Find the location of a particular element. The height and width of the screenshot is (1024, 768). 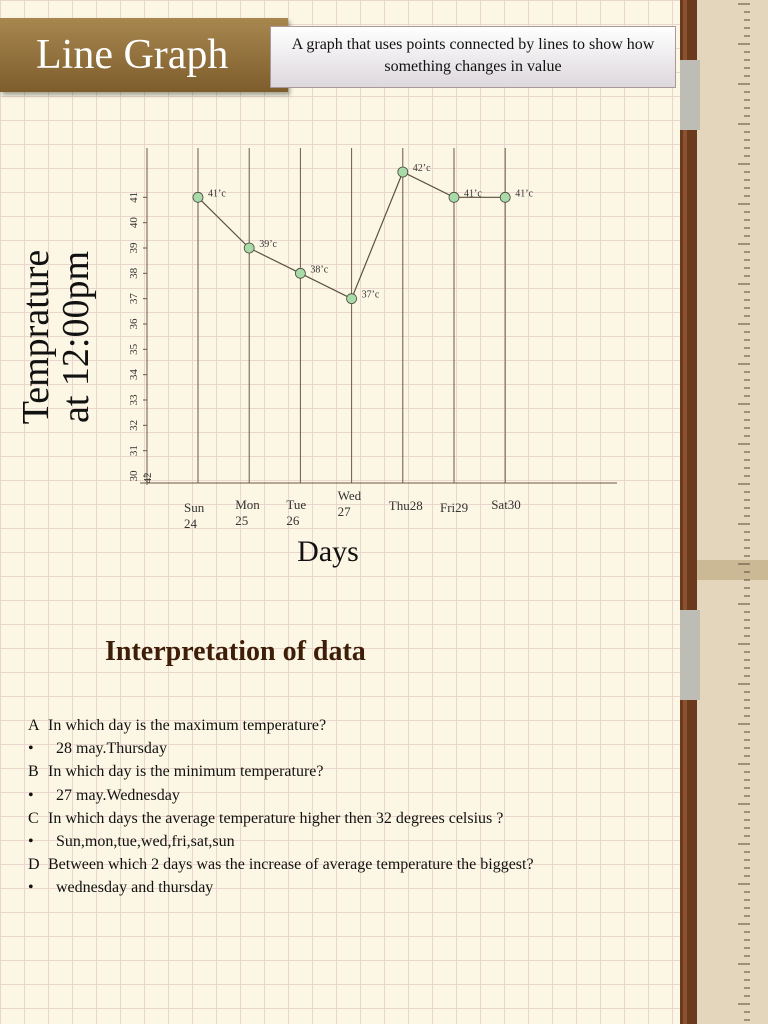

y-tick-label: 41 is located at coordinates (134, 197).